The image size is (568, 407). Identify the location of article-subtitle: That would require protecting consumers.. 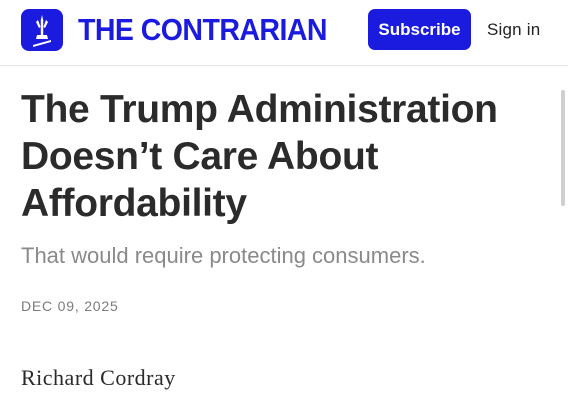
(223, 255).